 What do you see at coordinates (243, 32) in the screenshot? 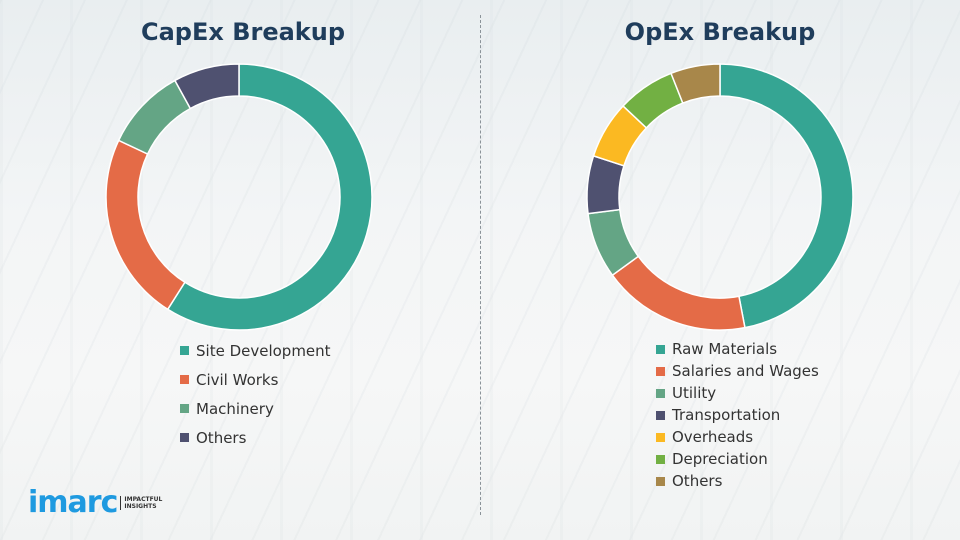
I see `capex-title: CapEx Breakup` at bounding box center [243, 32].